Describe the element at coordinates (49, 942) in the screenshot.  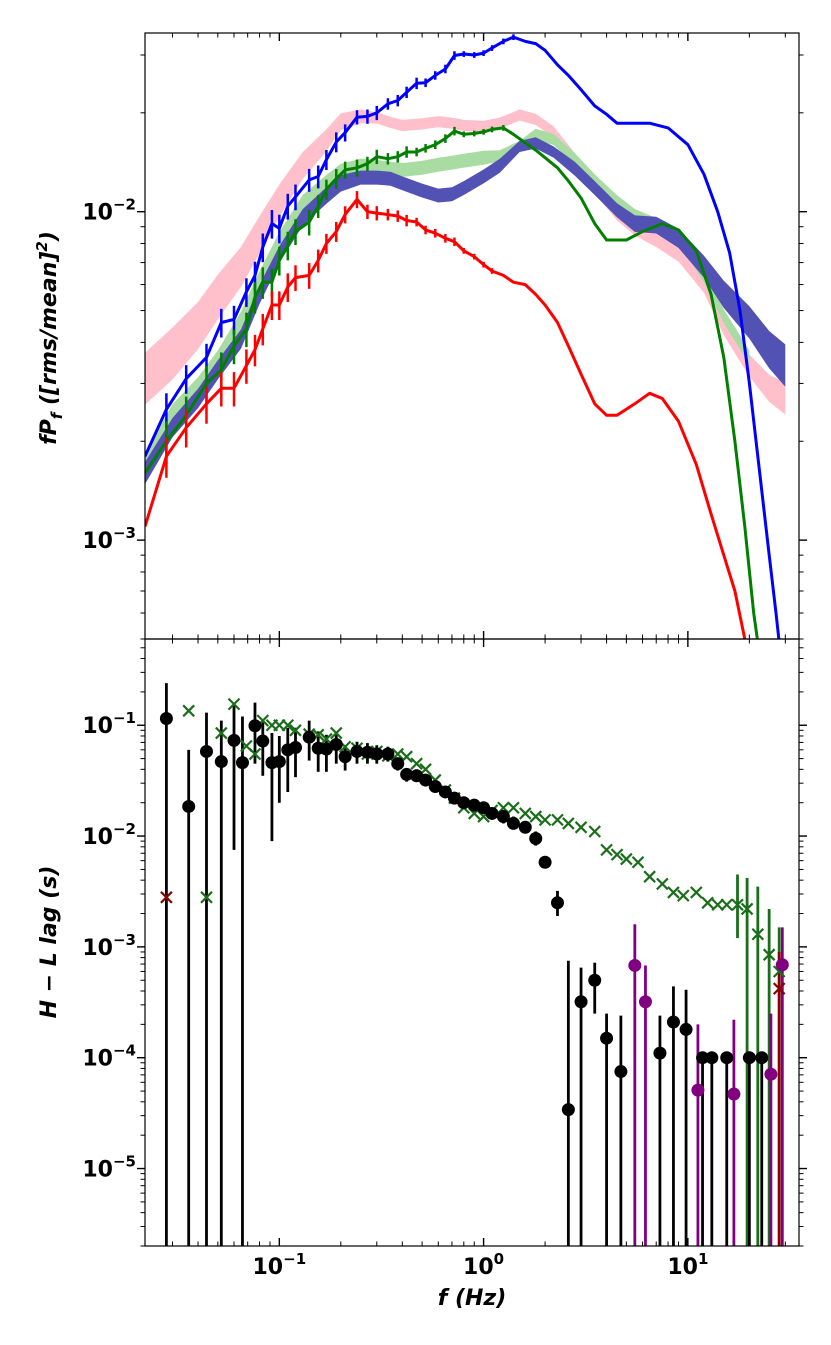
I see `bottom-y-axis-title: H − L lag (s)` at that location.